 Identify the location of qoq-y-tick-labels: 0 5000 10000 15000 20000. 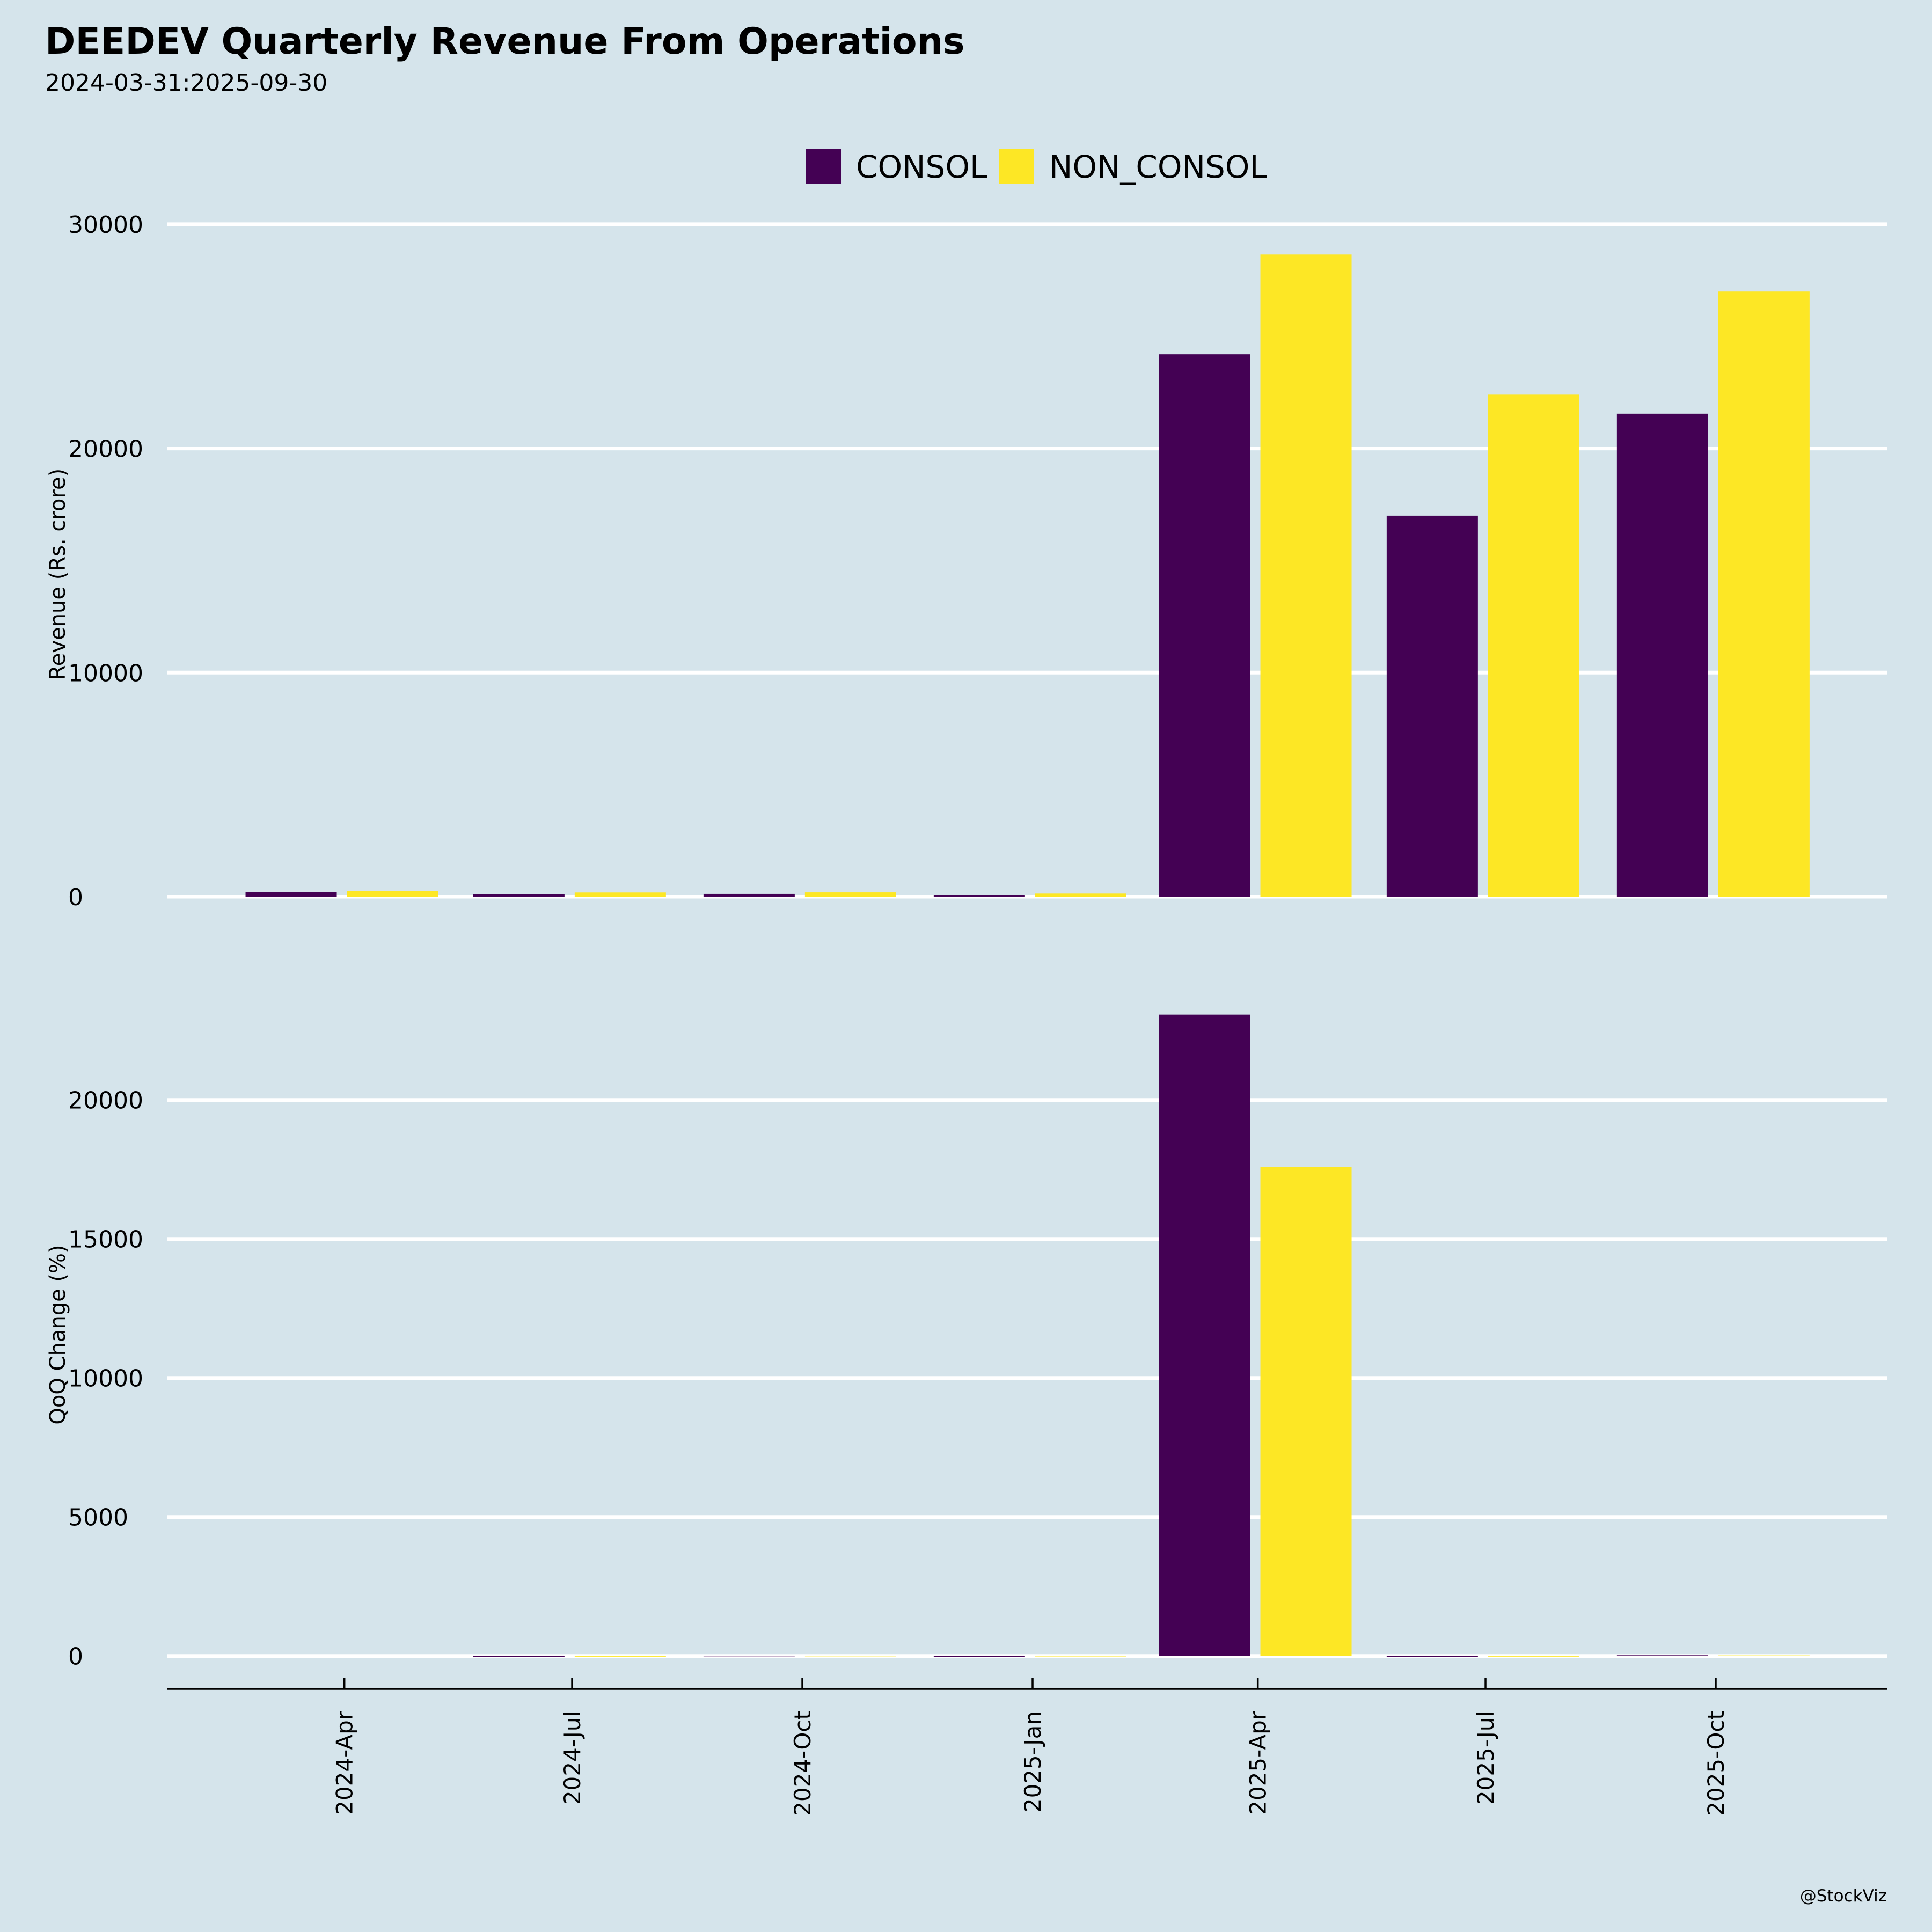
(105, 1379).